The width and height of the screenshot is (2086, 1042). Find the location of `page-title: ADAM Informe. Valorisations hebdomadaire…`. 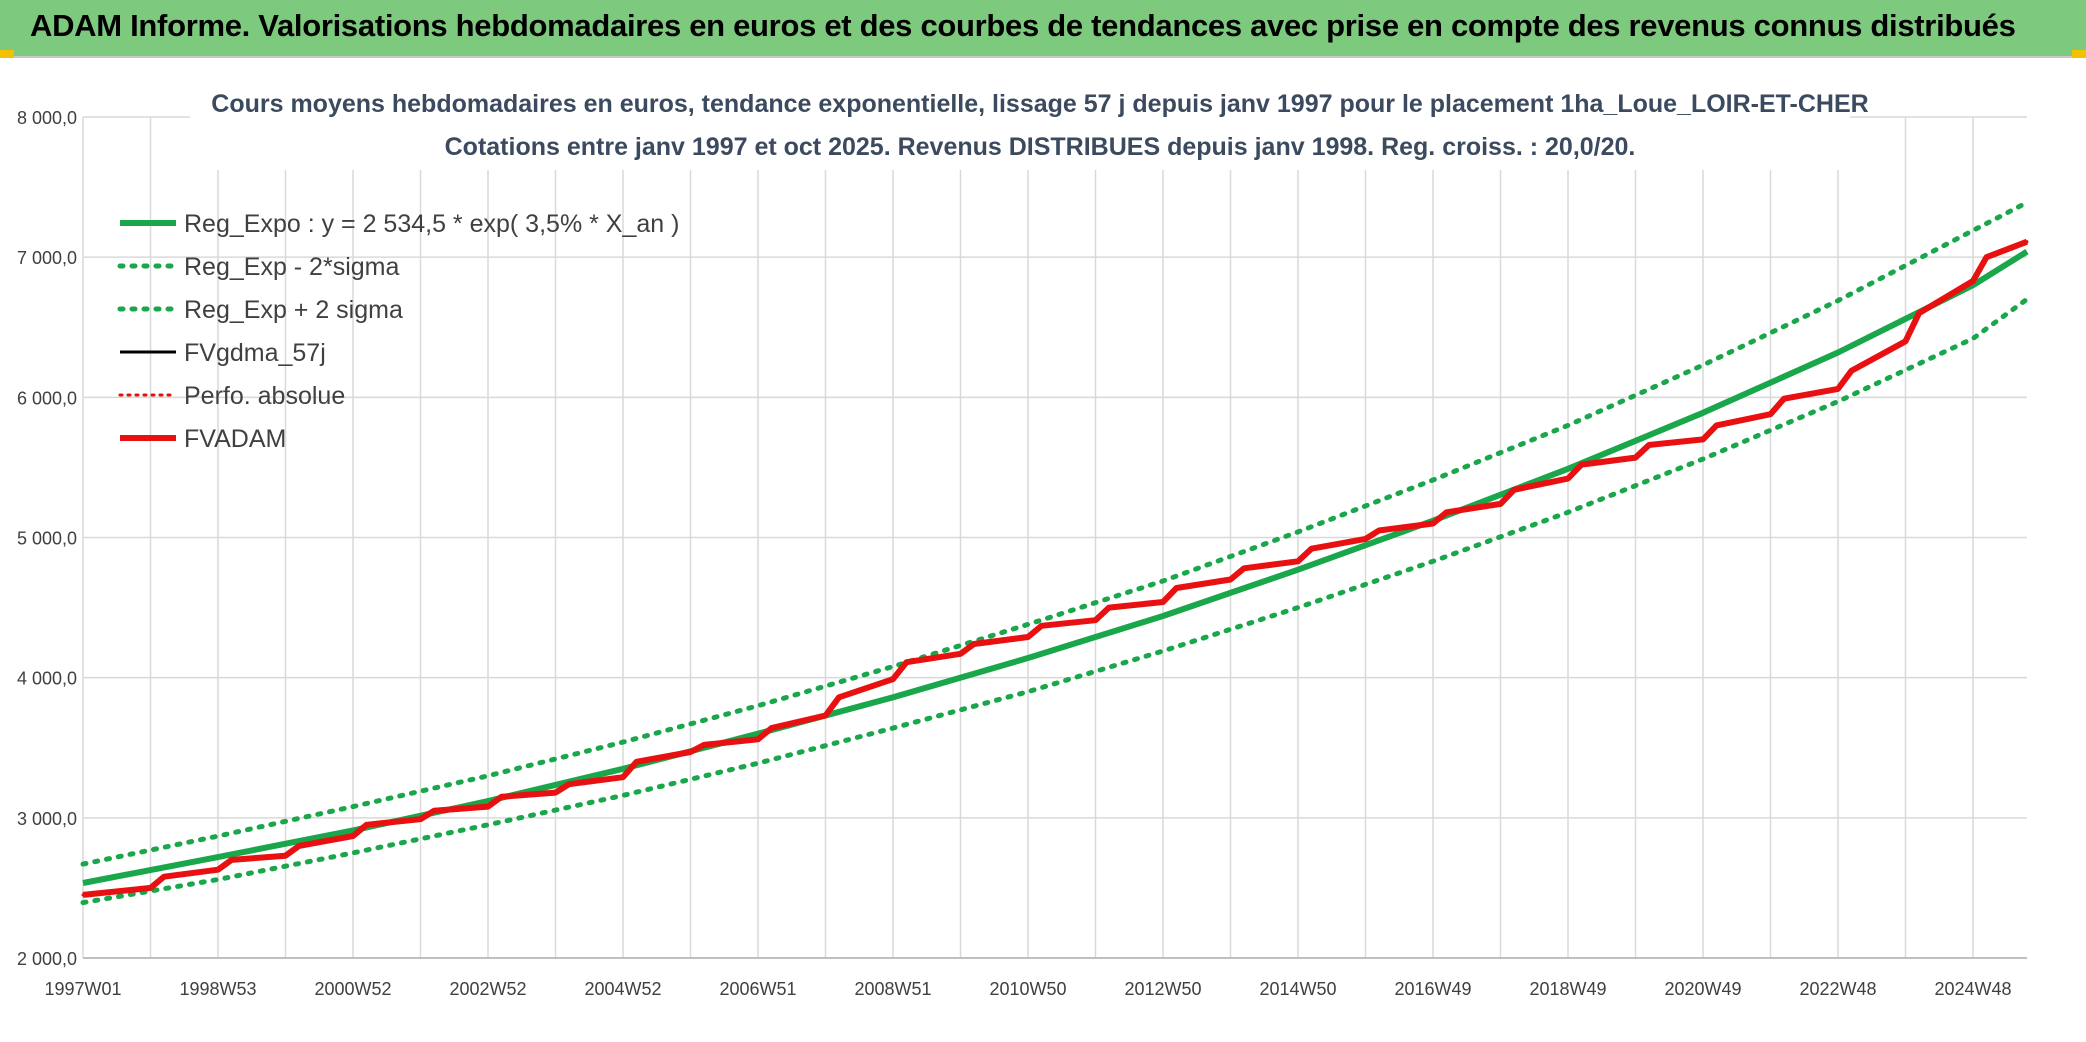

page-title: ADAM Informe. Valorisations hebdomadaire… is located at coordinates (1023, 25).